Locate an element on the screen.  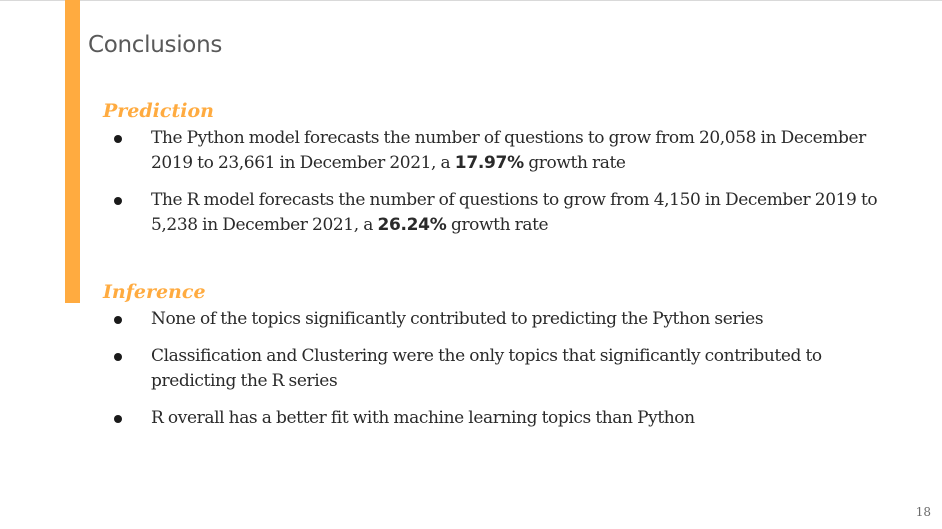
page-number: 18 is located at coordinates (923, 512).